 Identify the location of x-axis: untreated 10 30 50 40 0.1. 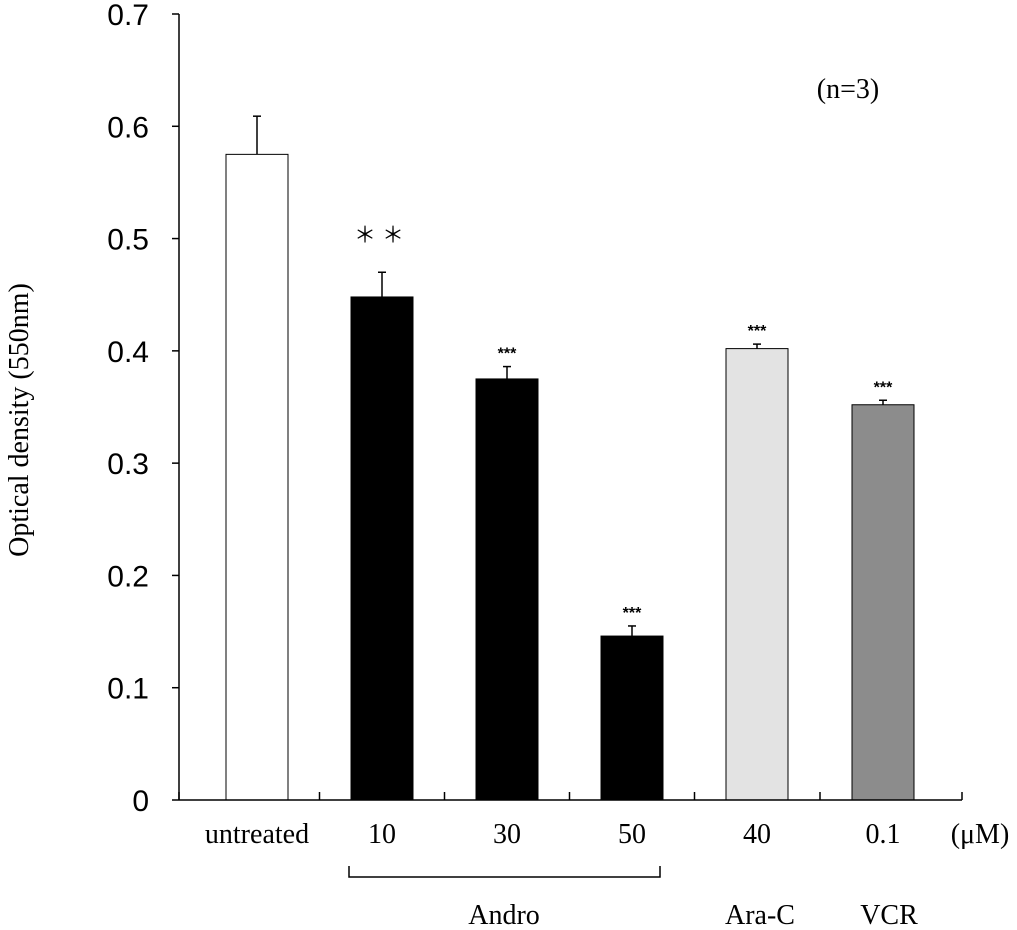
(570, 821).